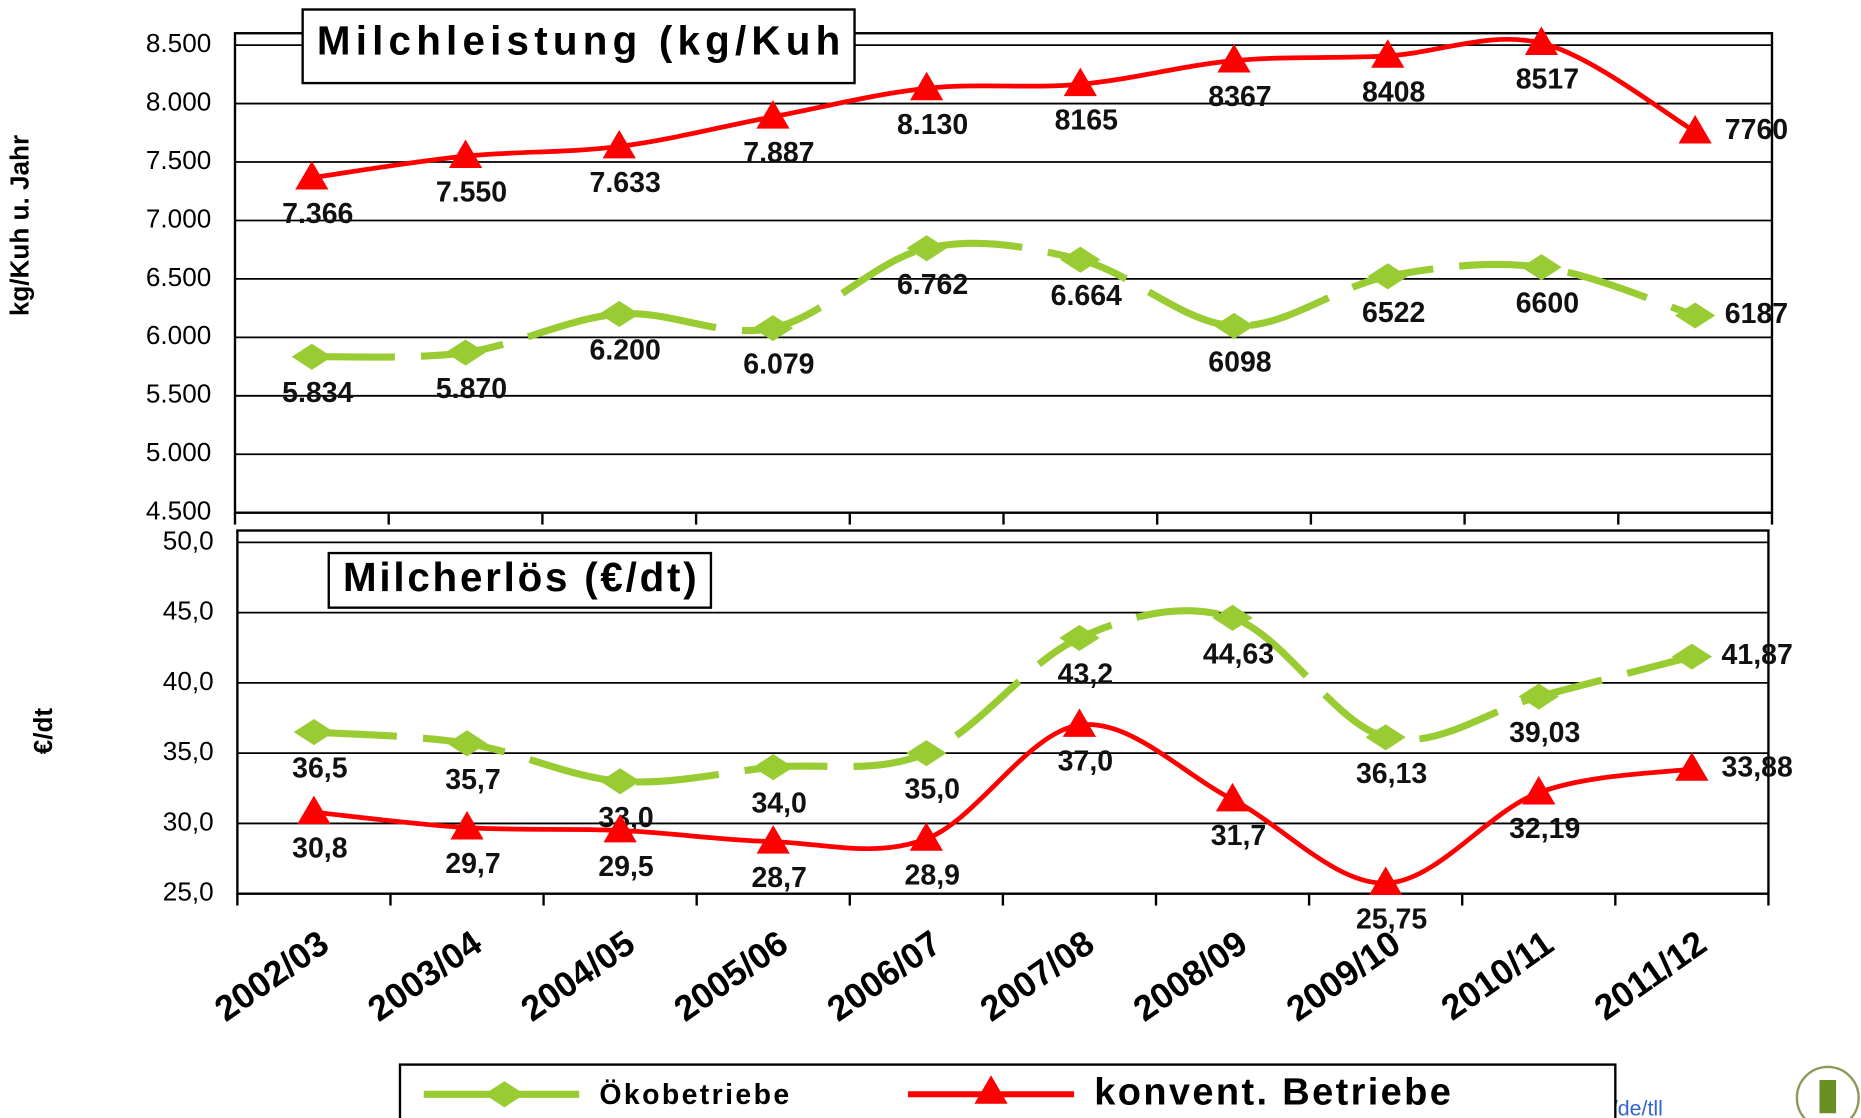  Describe the element at coordinates (320, 769) in the screenshot. I see `data-label: 36,5` at that location.